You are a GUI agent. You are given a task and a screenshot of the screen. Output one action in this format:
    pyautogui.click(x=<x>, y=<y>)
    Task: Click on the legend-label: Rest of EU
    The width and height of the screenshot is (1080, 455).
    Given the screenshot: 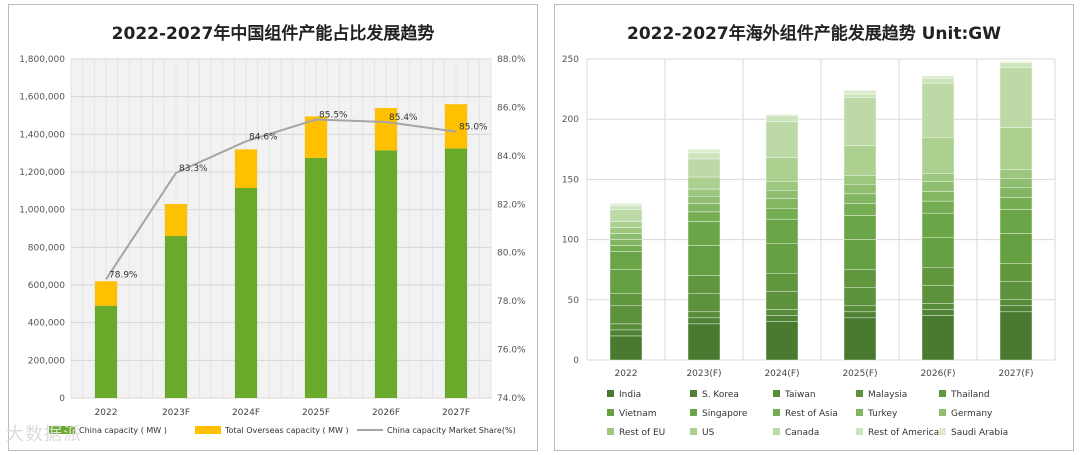 What is the action you would take?
    pyautogui.click(x=642, y=433)
    